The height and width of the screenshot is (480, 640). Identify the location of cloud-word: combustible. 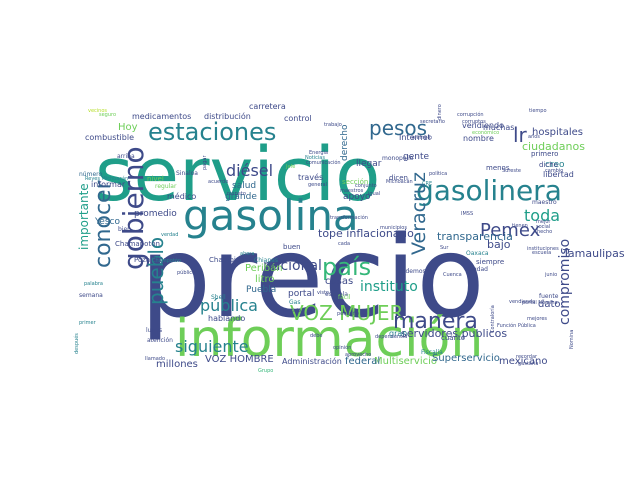
(109, 137).